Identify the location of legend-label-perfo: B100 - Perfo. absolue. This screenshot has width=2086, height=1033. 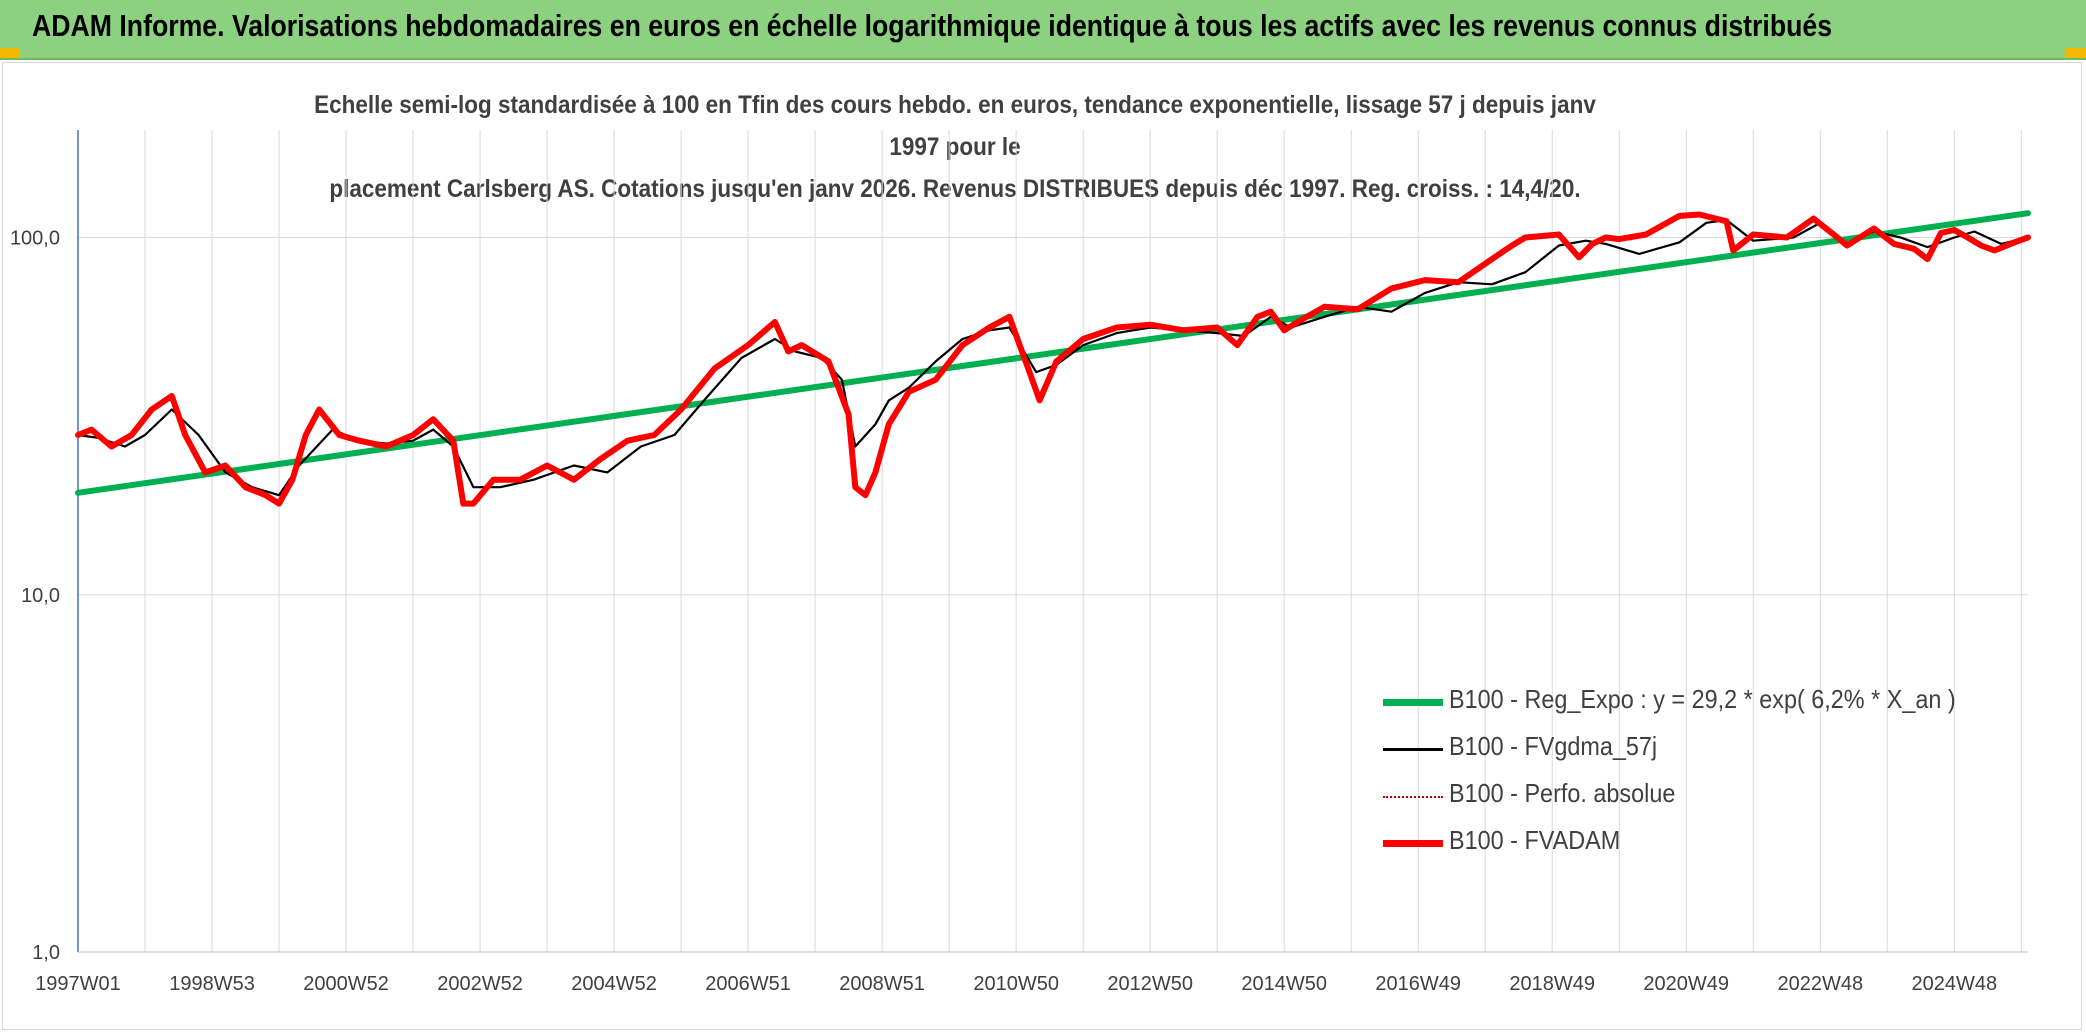
(1562, 793).